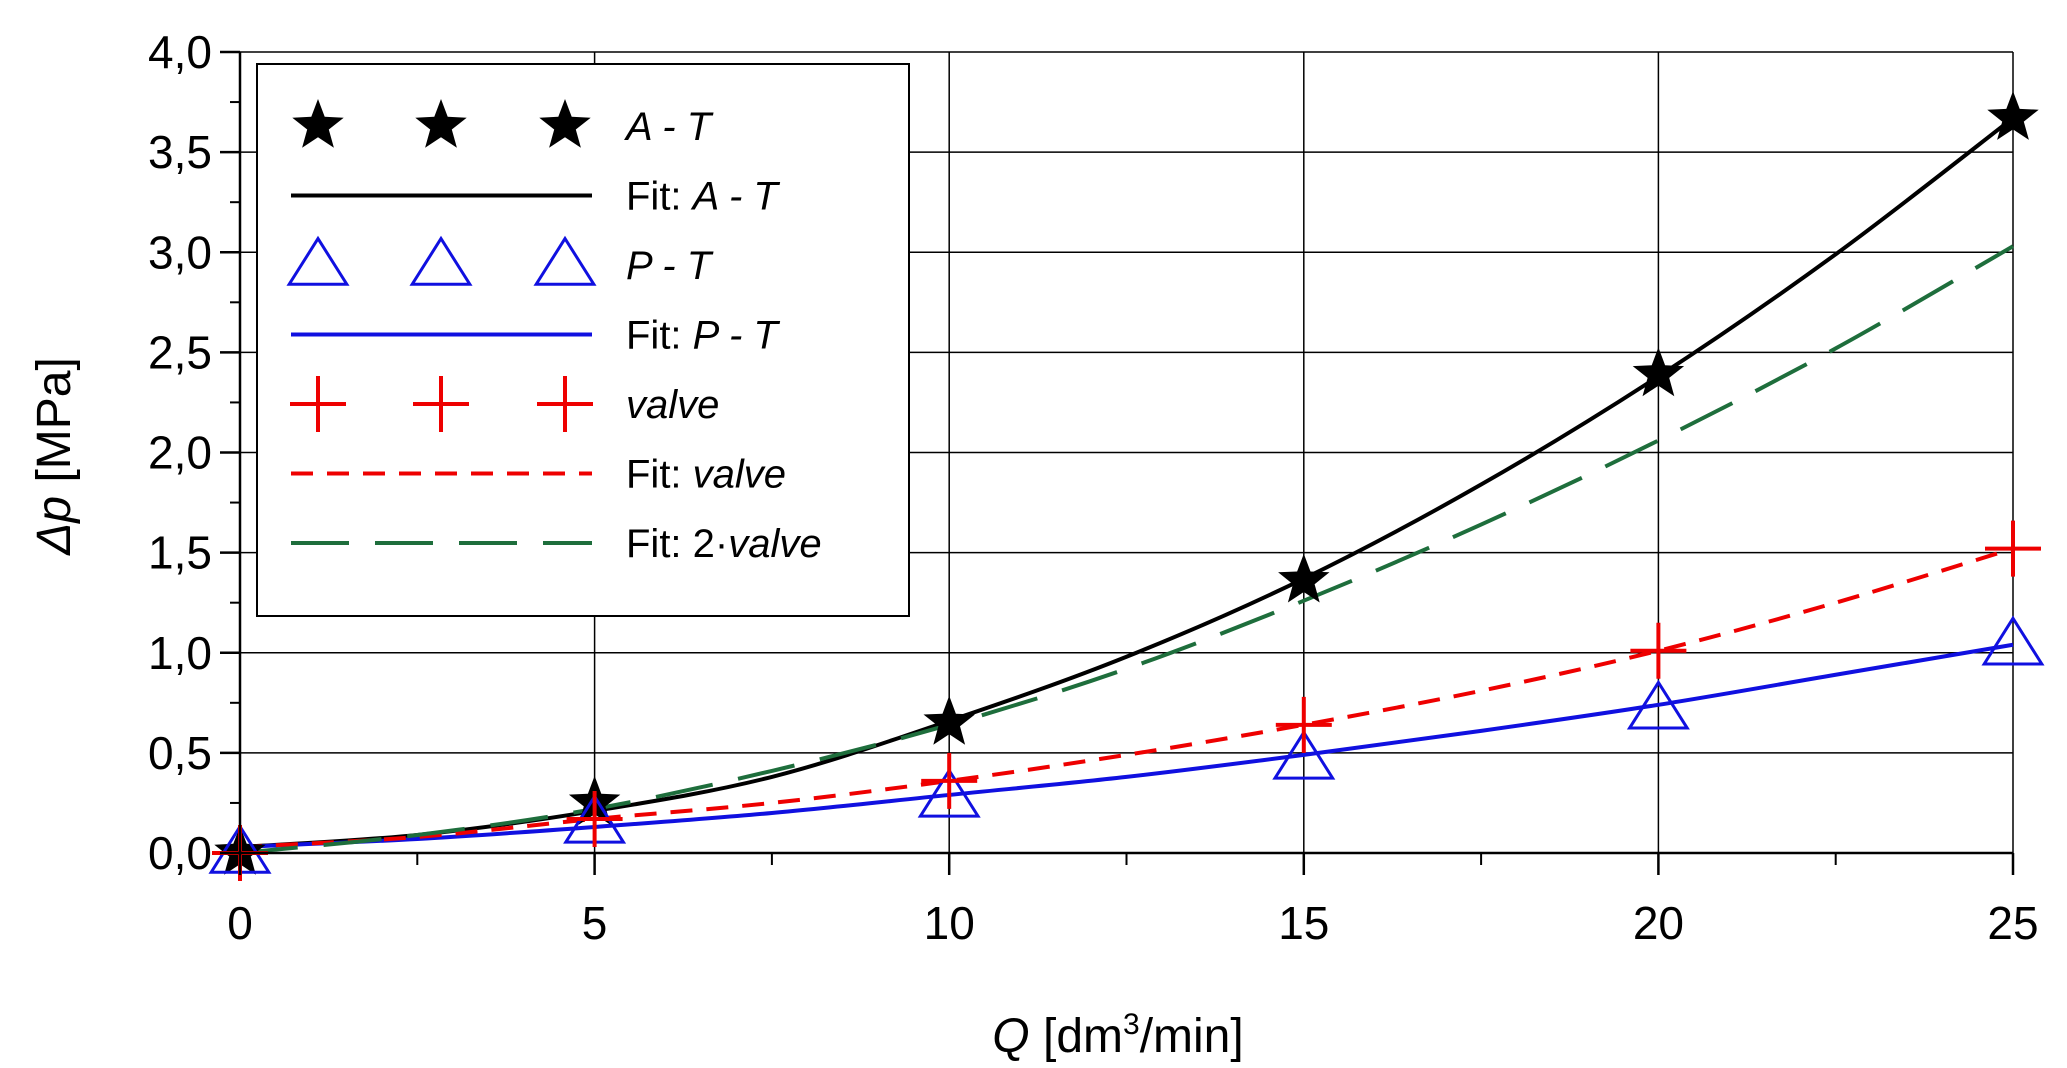 The image size is (2067, 1068). I want to click on y-tick-label: 0,5, so click(180, 753).